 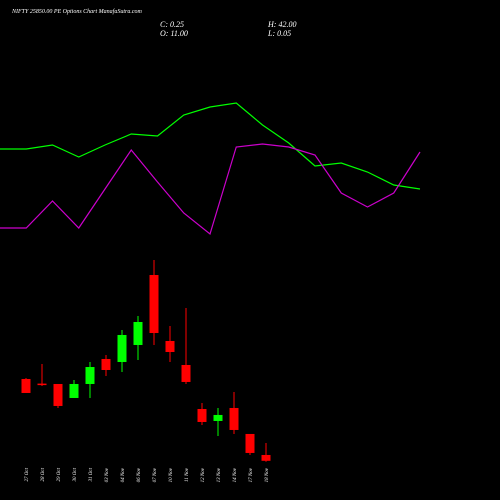 What do you see at coordinates (187, 474) in the screenshot?
I see `x-tick-label: 11 Nov` at bounding box center [187, 474].